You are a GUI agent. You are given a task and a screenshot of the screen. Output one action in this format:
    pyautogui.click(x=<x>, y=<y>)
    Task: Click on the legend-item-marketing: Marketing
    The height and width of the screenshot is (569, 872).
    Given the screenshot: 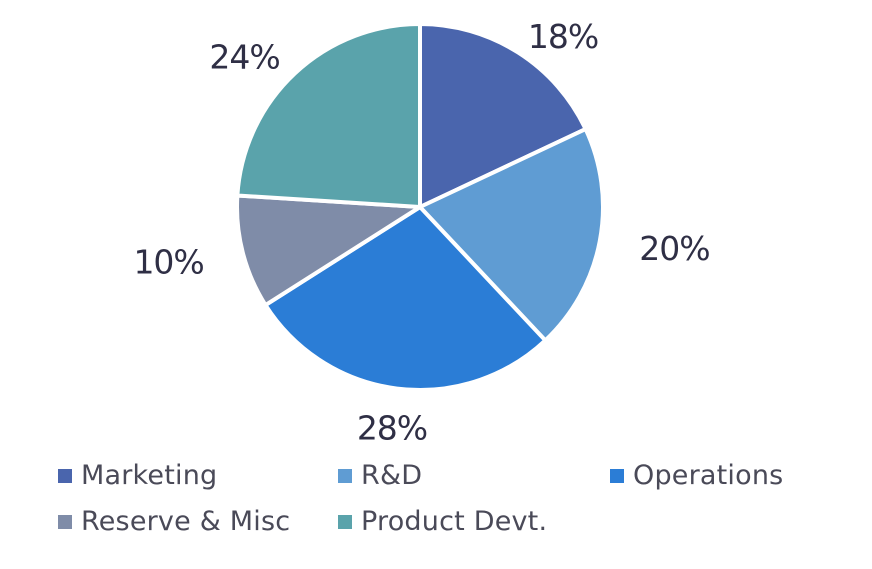 What is the action you would take?
    pyautogui.click(x=137, y=475)
    